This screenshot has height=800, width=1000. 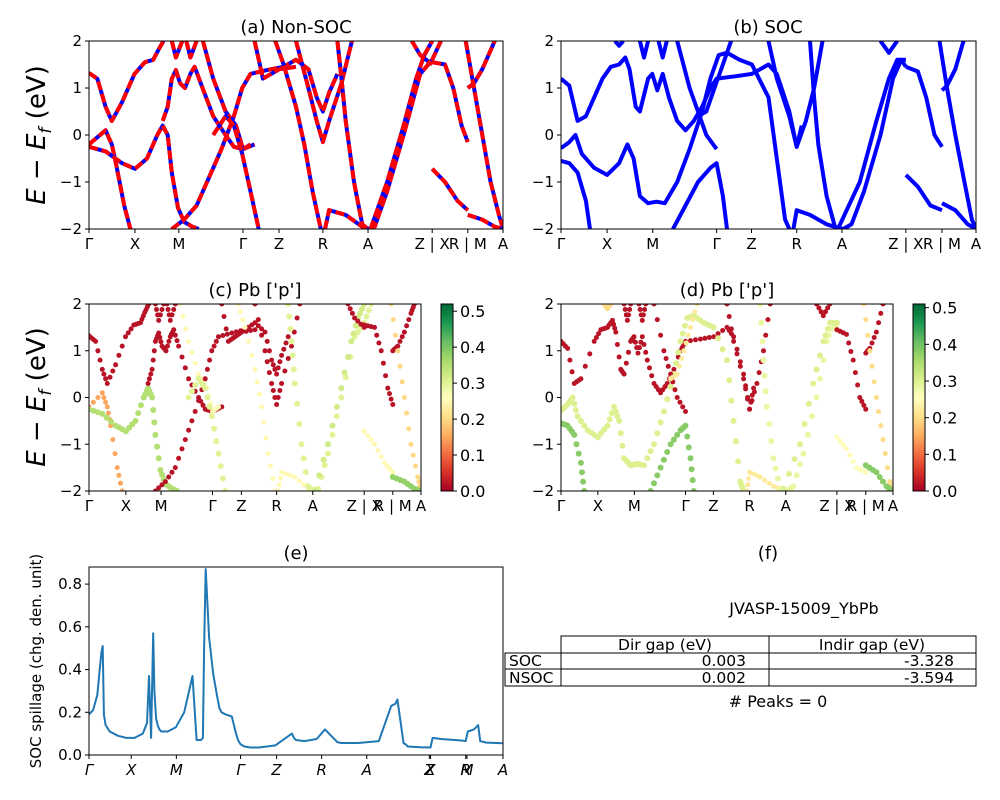 I want to click on x-tick-label: M, so click(x=178, y=244).